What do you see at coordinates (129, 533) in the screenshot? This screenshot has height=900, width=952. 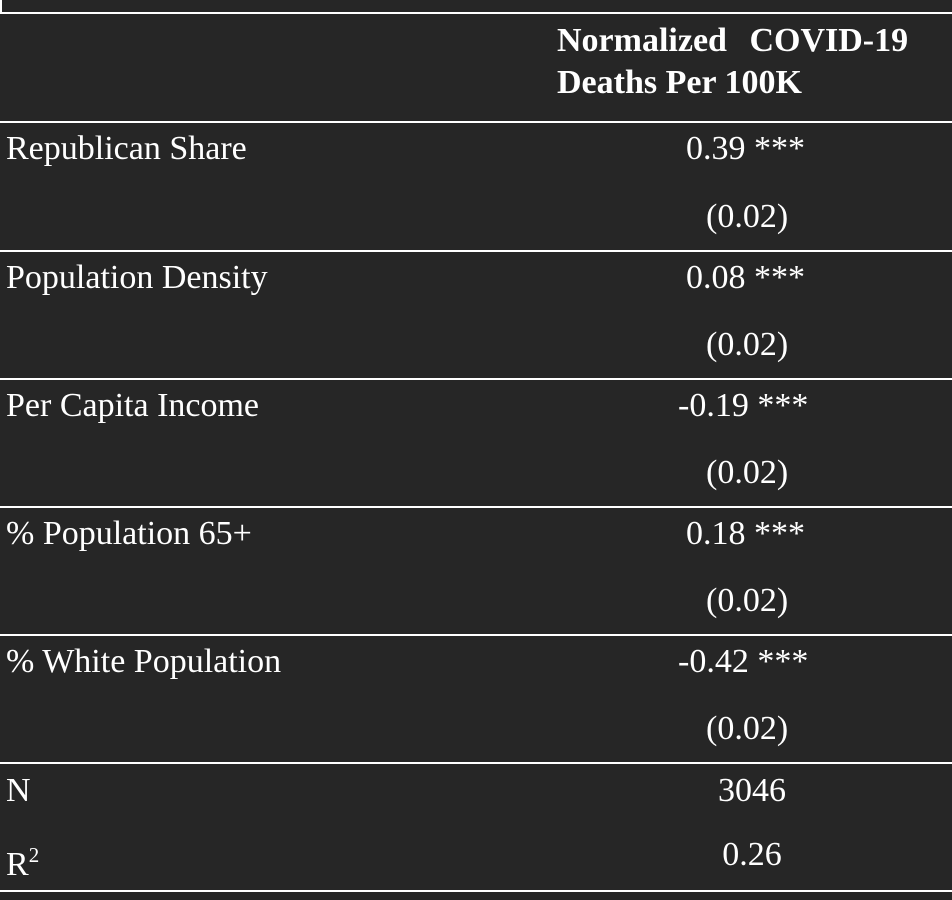 I see `row-label-population-65: % Population 65+` at bounding box center [129, 533].